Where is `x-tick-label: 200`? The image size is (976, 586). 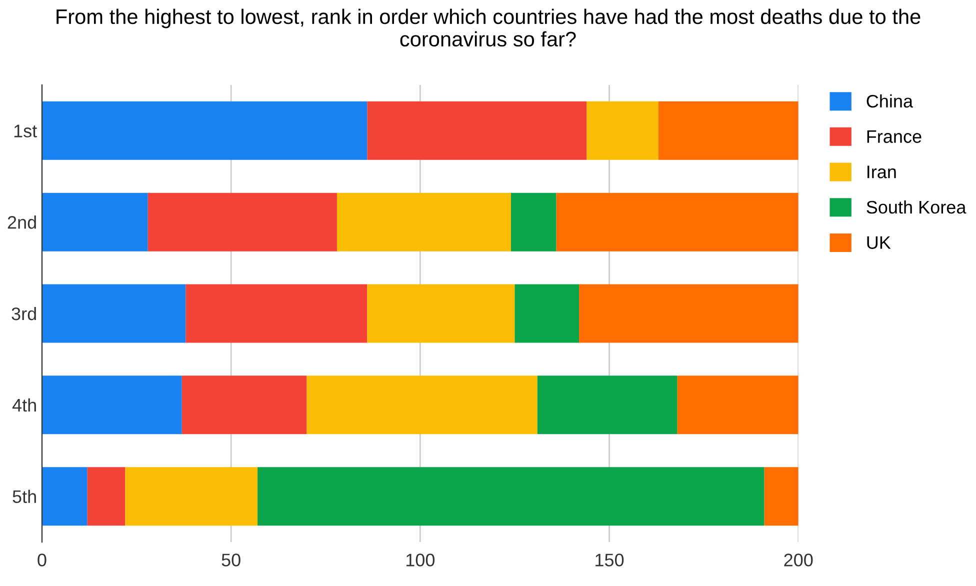 x-tick-label: 200 is located at coordinates (798, 560).